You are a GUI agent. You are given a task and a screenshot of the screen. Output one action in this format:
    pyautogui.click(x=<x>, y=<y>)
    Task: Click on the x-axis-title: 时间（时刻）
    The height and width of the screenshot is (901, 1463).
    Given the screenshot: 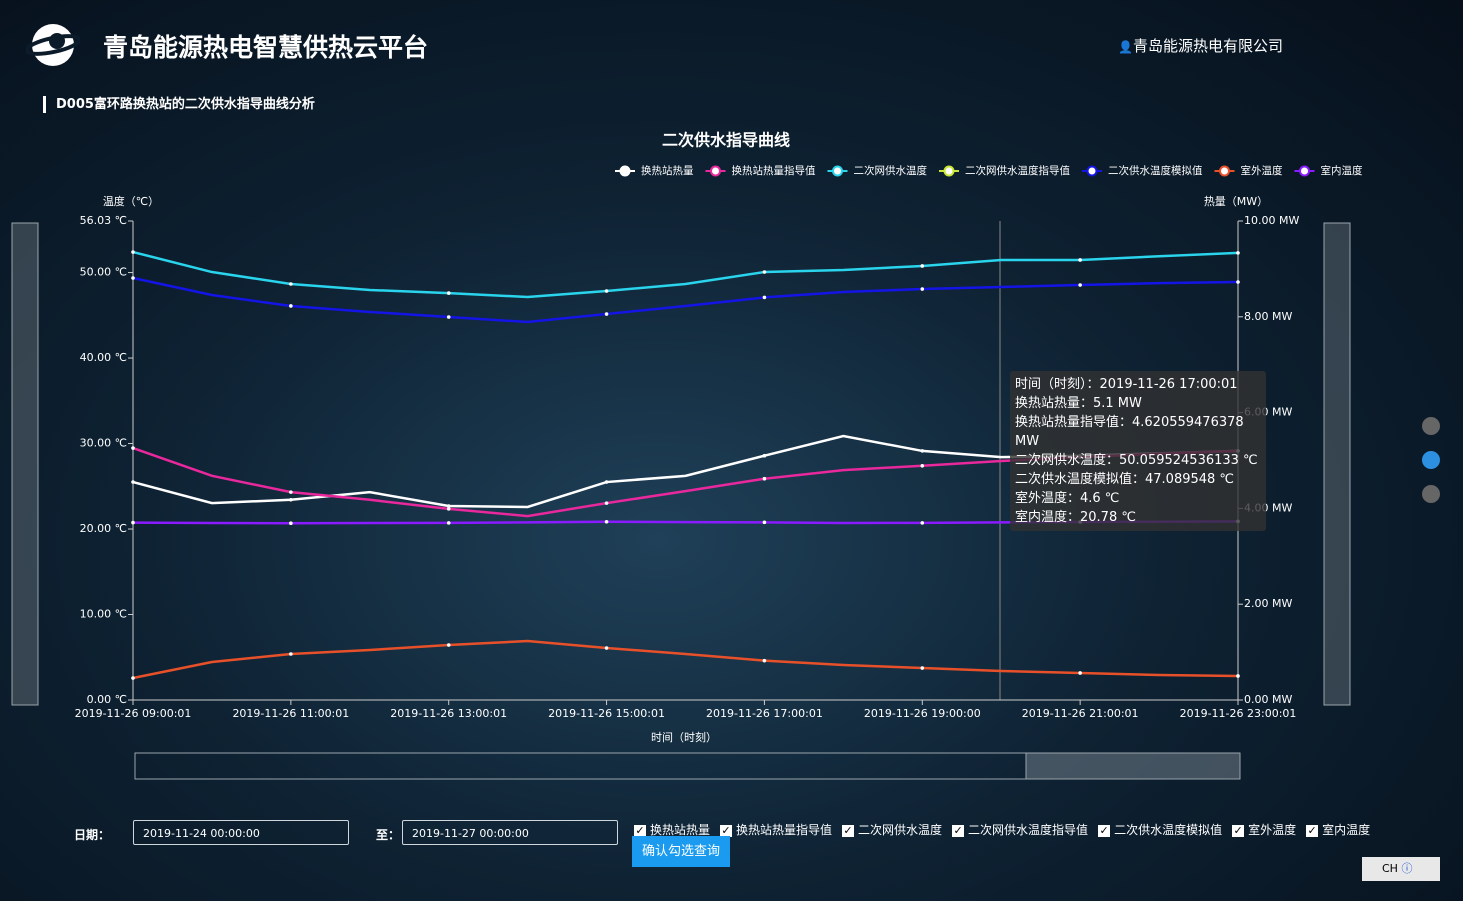 What is the action you would take?
    pyautogui.click(x=684, y=737)
    